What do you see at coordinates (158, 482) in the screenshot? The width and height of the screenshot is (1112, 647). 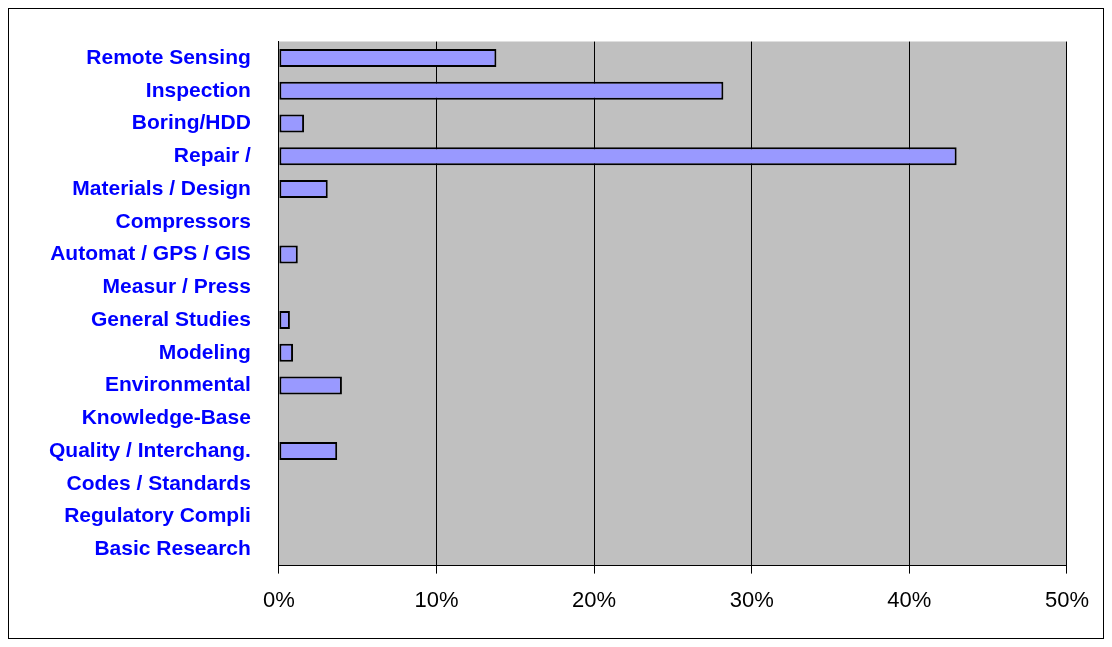 I see `y-tick-label: Codes / Standards` at bounding box center [158, 482].